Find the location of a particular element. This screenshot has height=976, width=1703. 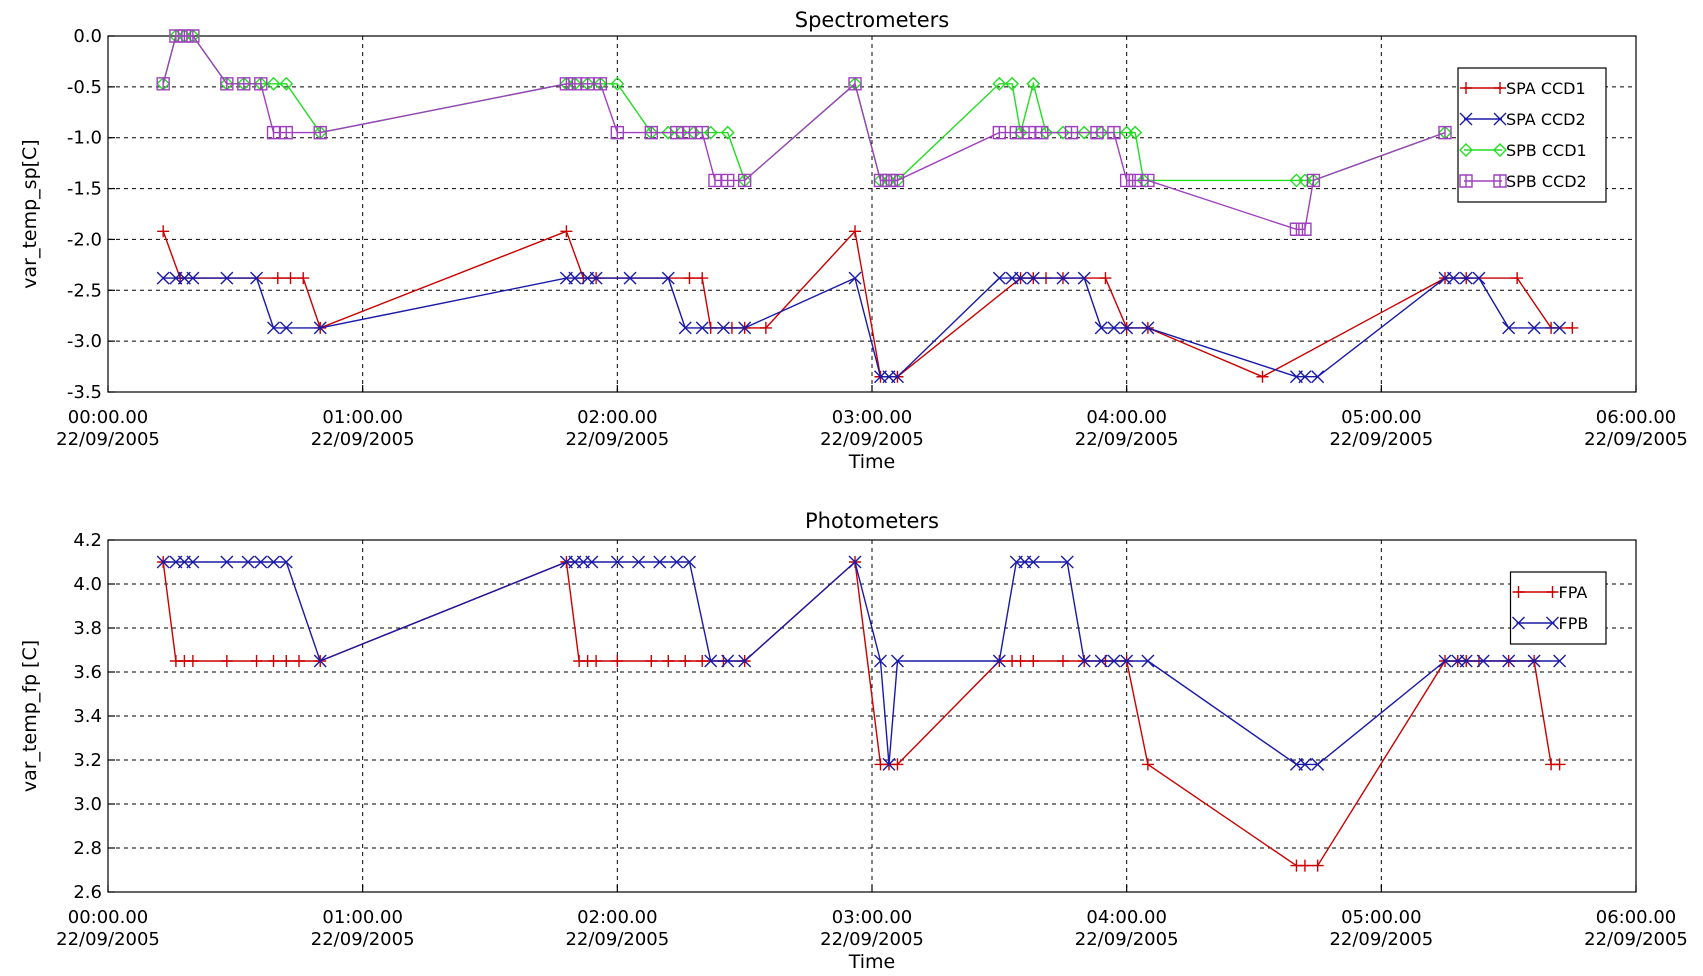

x-axis-label: Time is located at coordinates (872, 962).